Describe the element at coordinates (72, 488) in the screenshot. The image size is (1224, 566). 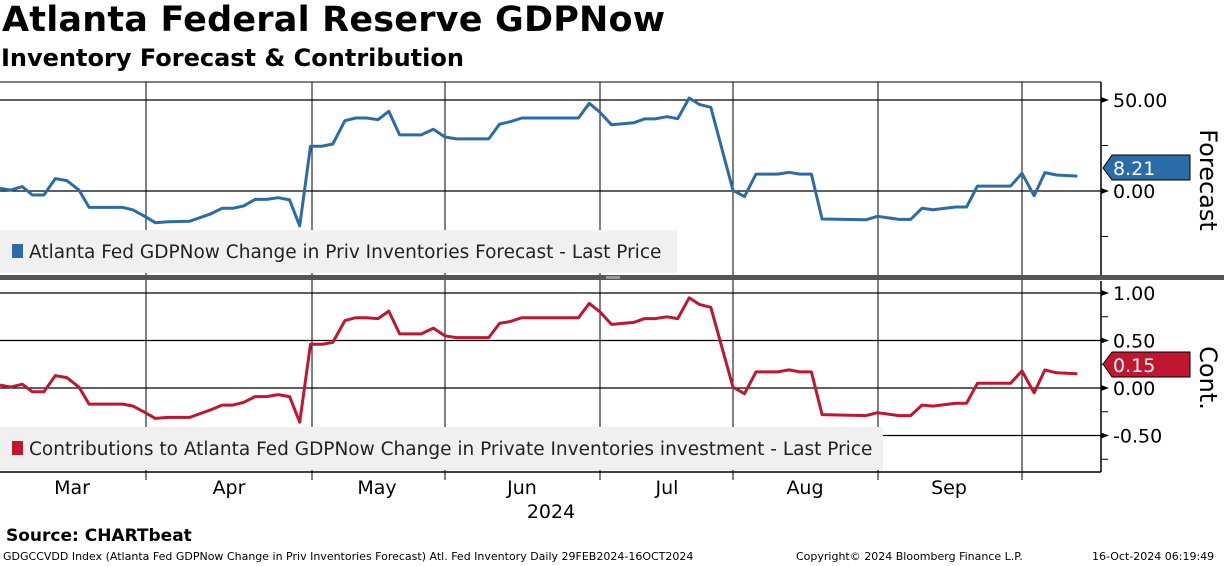
I see `x-tick-label: Mar` at that location.